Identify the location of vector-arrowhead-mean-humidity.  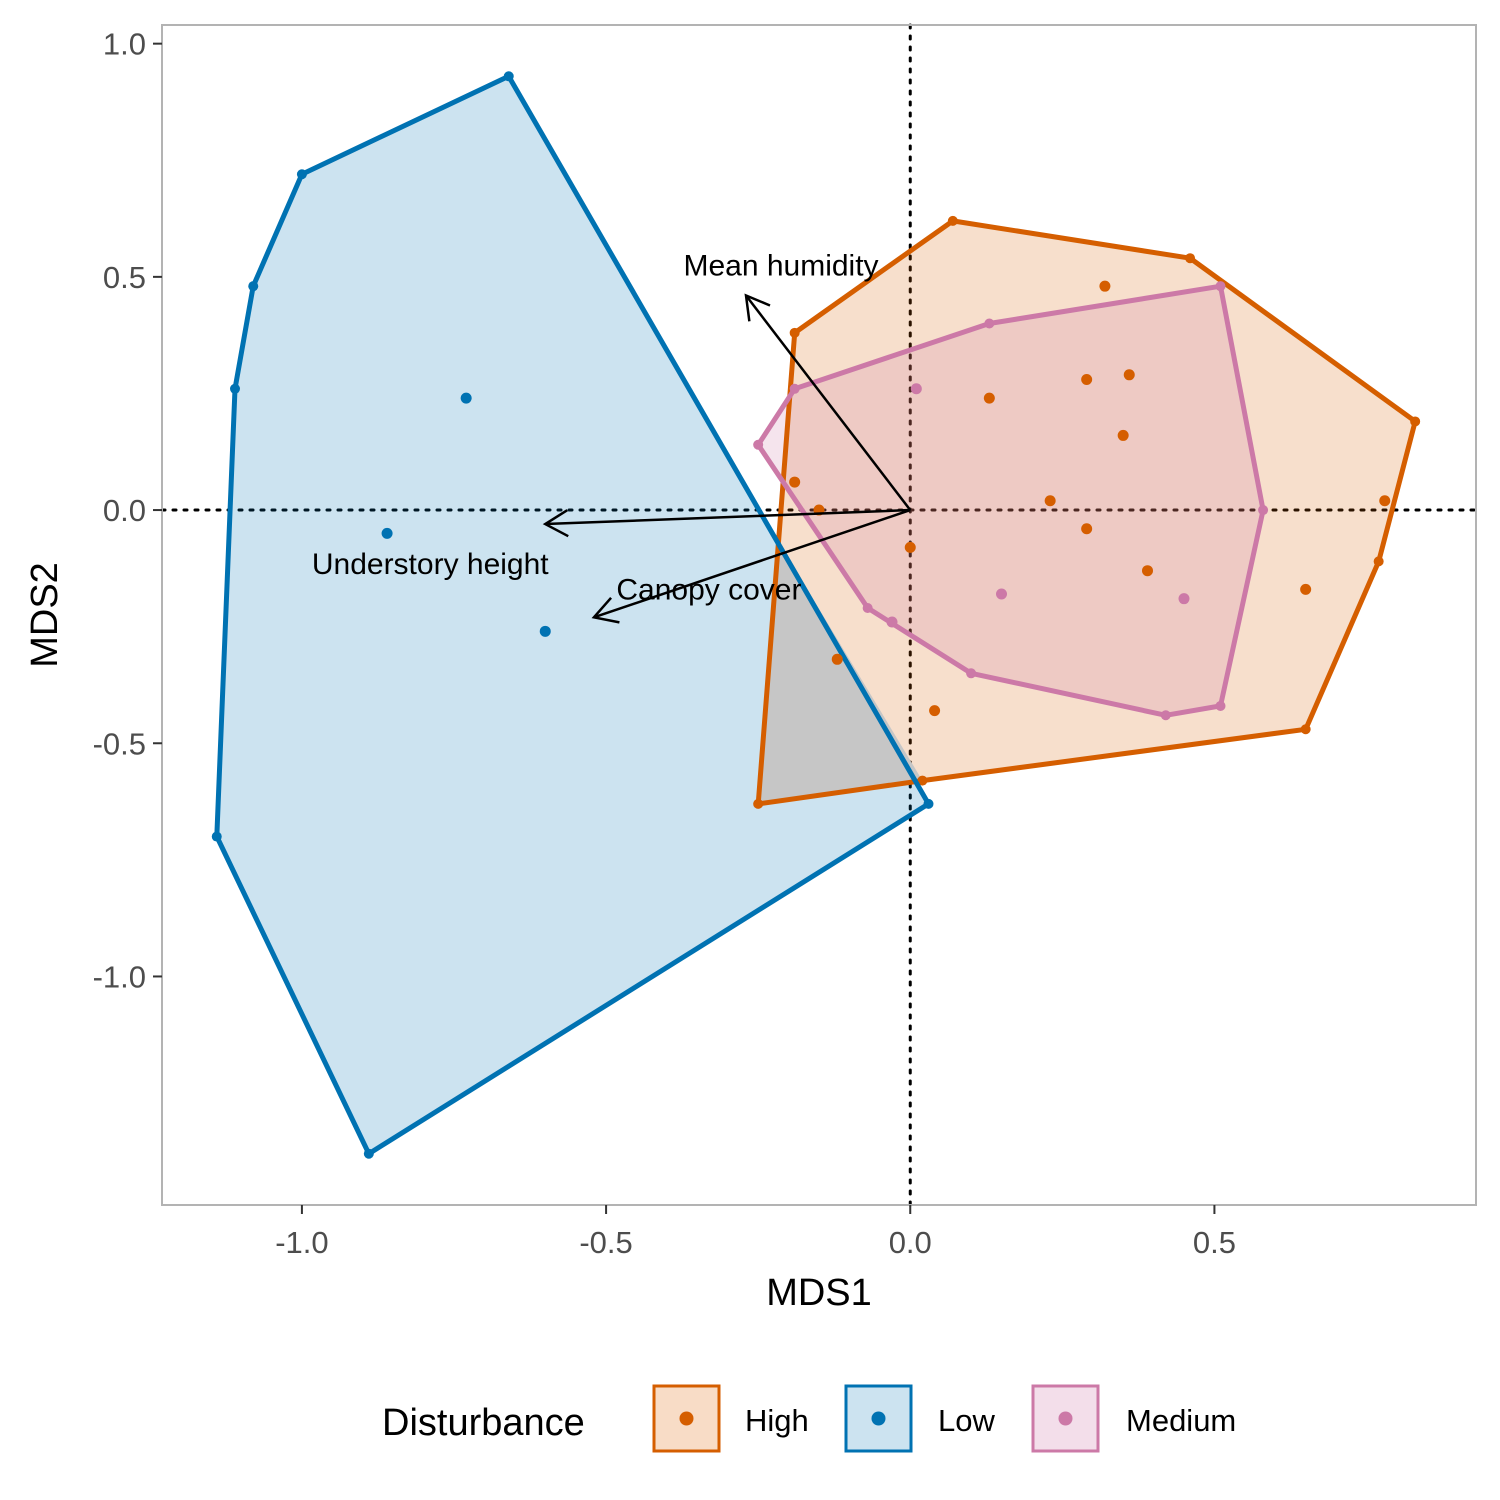
(757, 307).